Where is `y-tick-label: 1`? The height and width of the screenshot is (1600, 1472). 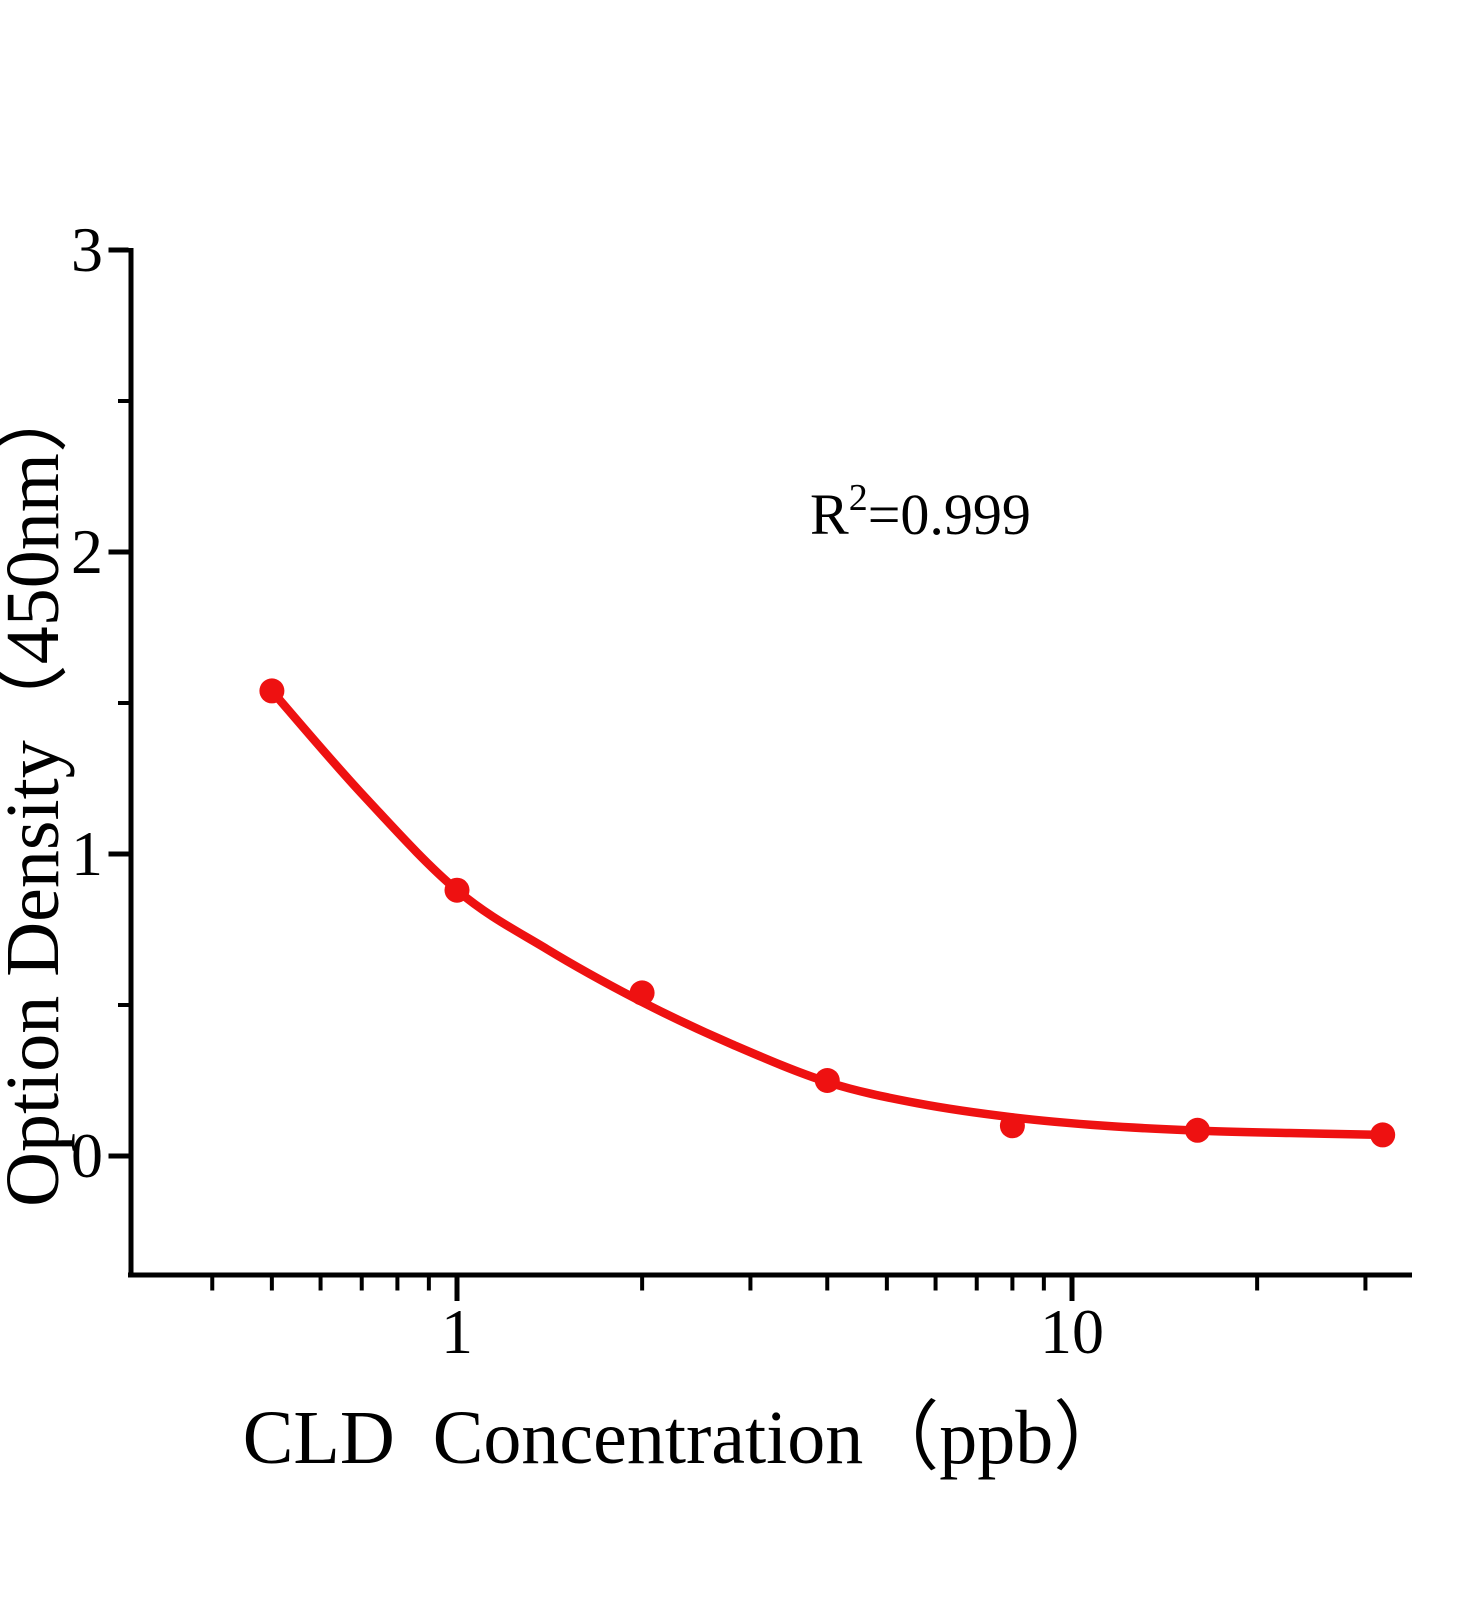 y-tick-label: 1 is located at coordinates (87, 853).